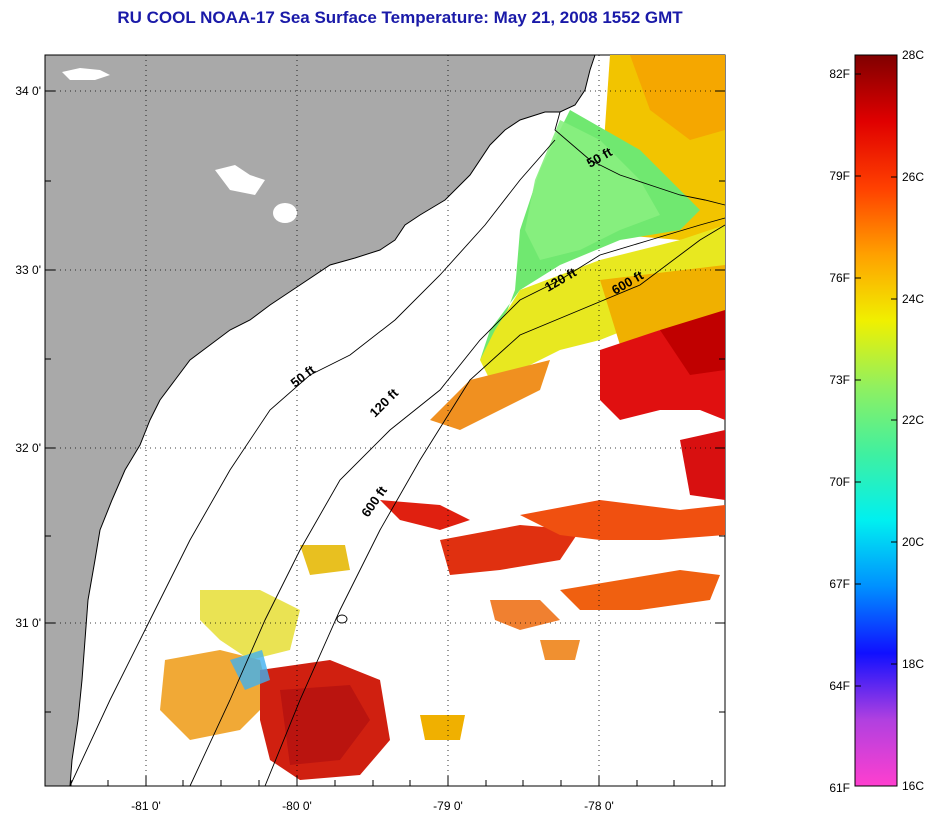 The image size is (936, 817). What do you see at coordinates (839, 431) in the screenshot?
I see `colorbar-f-labels: 82F 79F 76F 73F 70F 67F 64F 61F` at bounding box center [839, 431].